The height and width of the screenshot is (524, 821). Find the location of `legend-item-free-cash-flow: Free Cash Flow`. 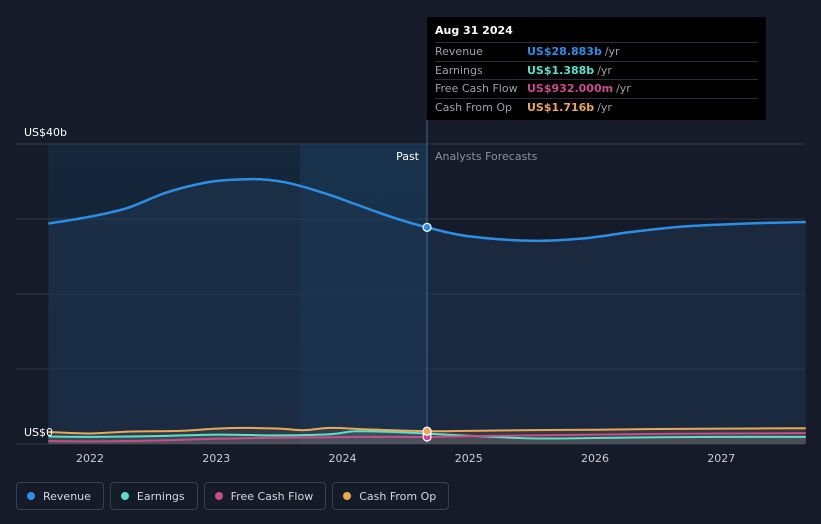

legend-item-free-cash-flow: Free Cash Flow is located at coordinates (265, 496).